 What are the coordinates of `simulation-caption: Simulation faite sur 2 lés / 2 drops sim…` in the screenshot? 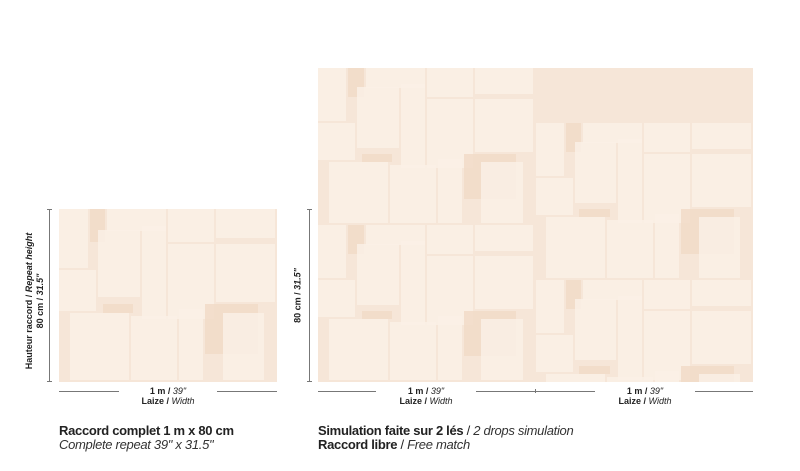 It's located at (446, 437).